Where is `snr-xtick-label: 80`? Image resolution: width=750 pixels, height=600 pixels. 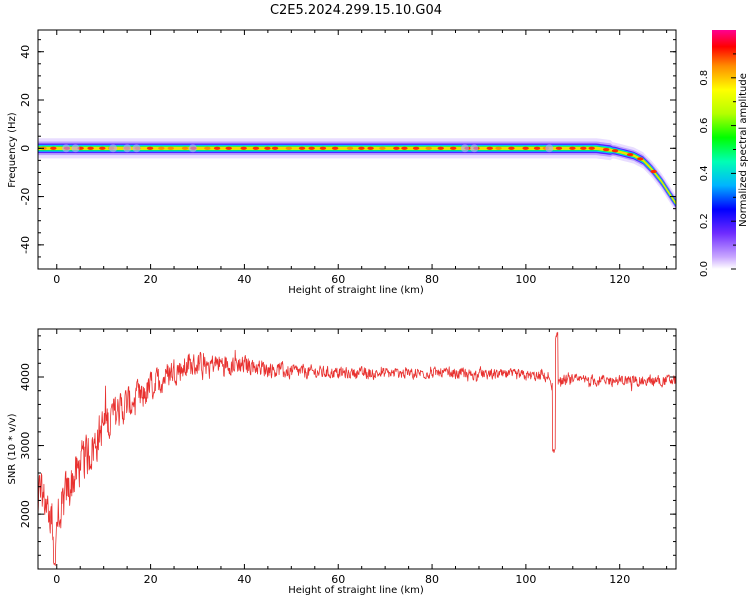 snr-xtick-label: 80 is located at coordinates (432, 579).